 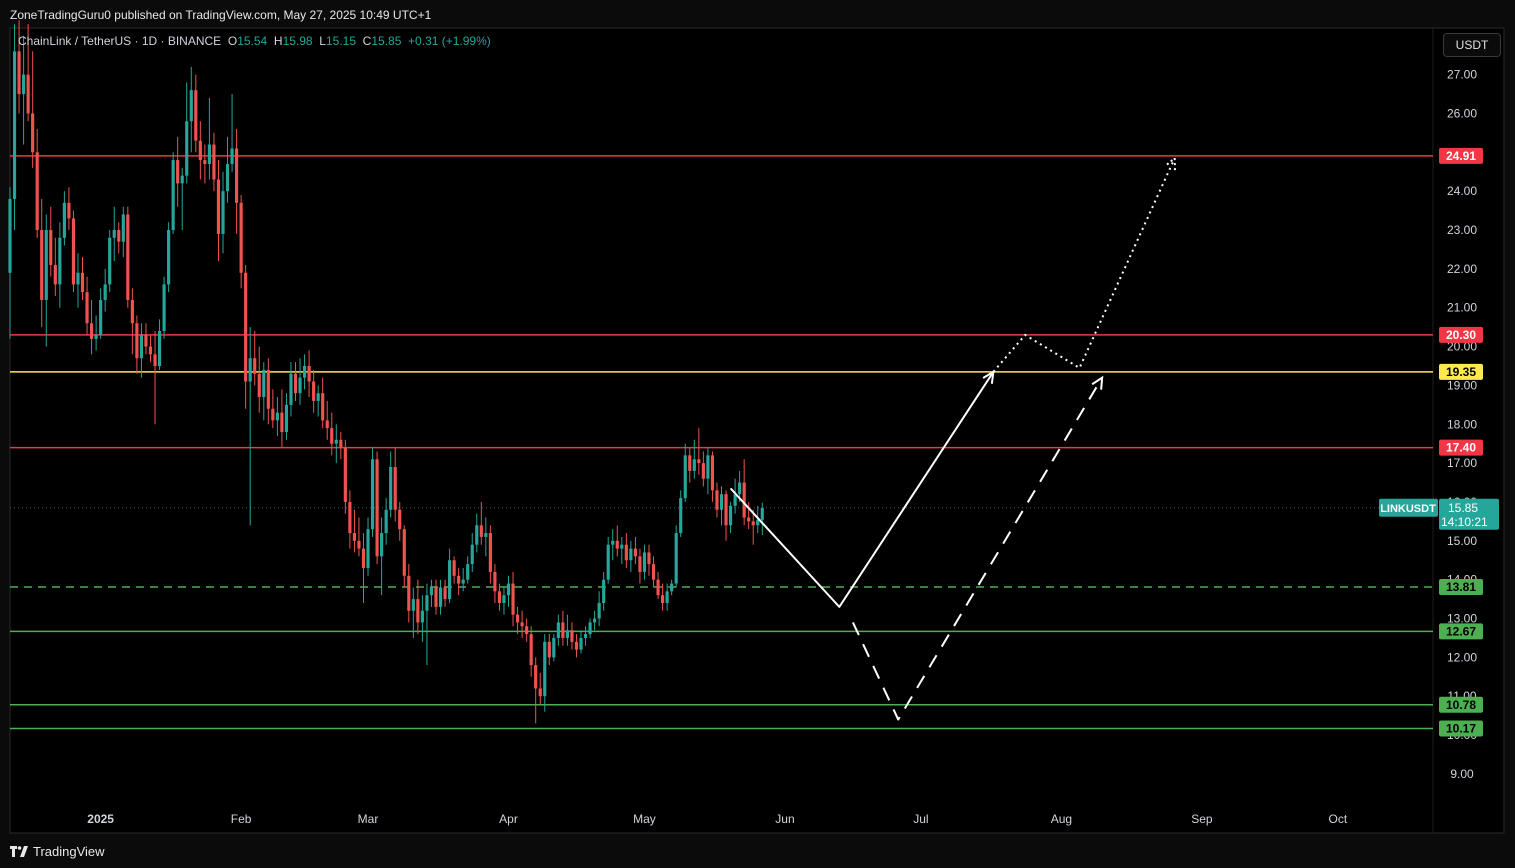 I want to click on open-label: O, so click(x=232, y=41).